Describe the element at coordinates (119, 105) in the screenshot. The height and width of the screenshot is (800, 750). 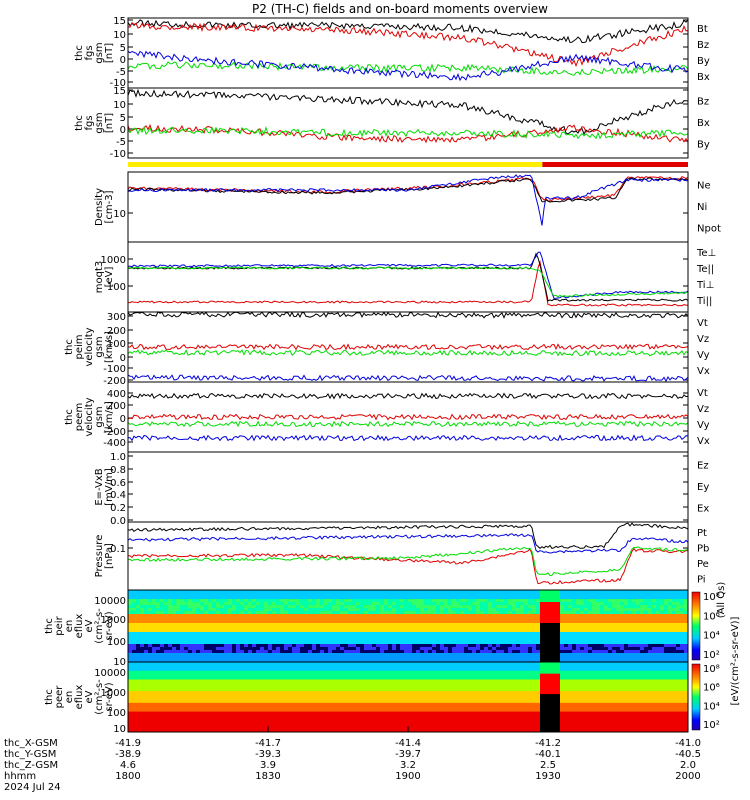
I see `y-tick-label: 10` at that location.